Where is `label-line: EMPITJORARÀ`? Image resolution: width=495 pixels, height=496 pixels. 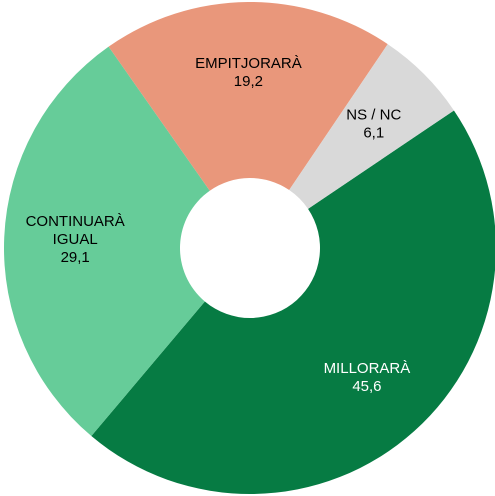
label-line: EMPITJORARÀ is located at coordinates (248, 63).